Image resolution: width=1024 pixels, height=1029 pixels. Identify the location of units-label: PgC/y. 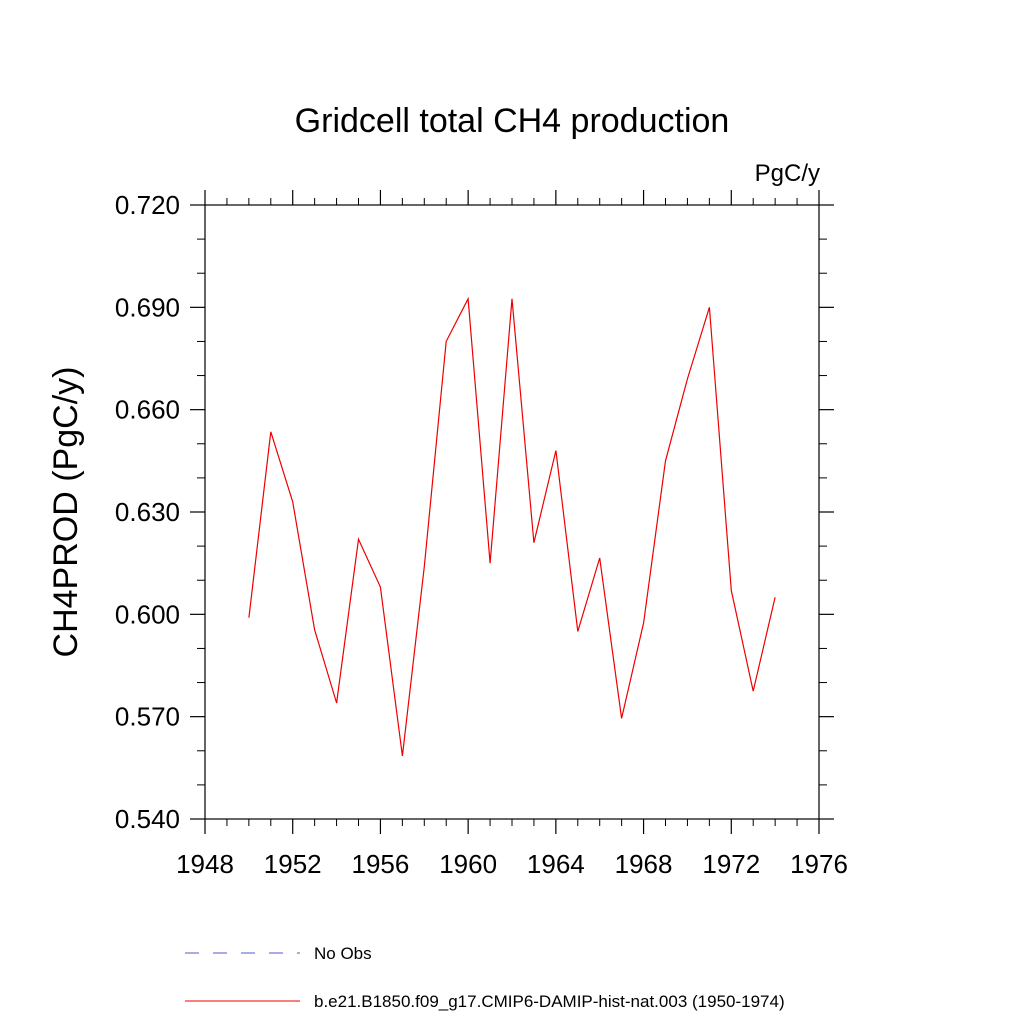
(787, 173).